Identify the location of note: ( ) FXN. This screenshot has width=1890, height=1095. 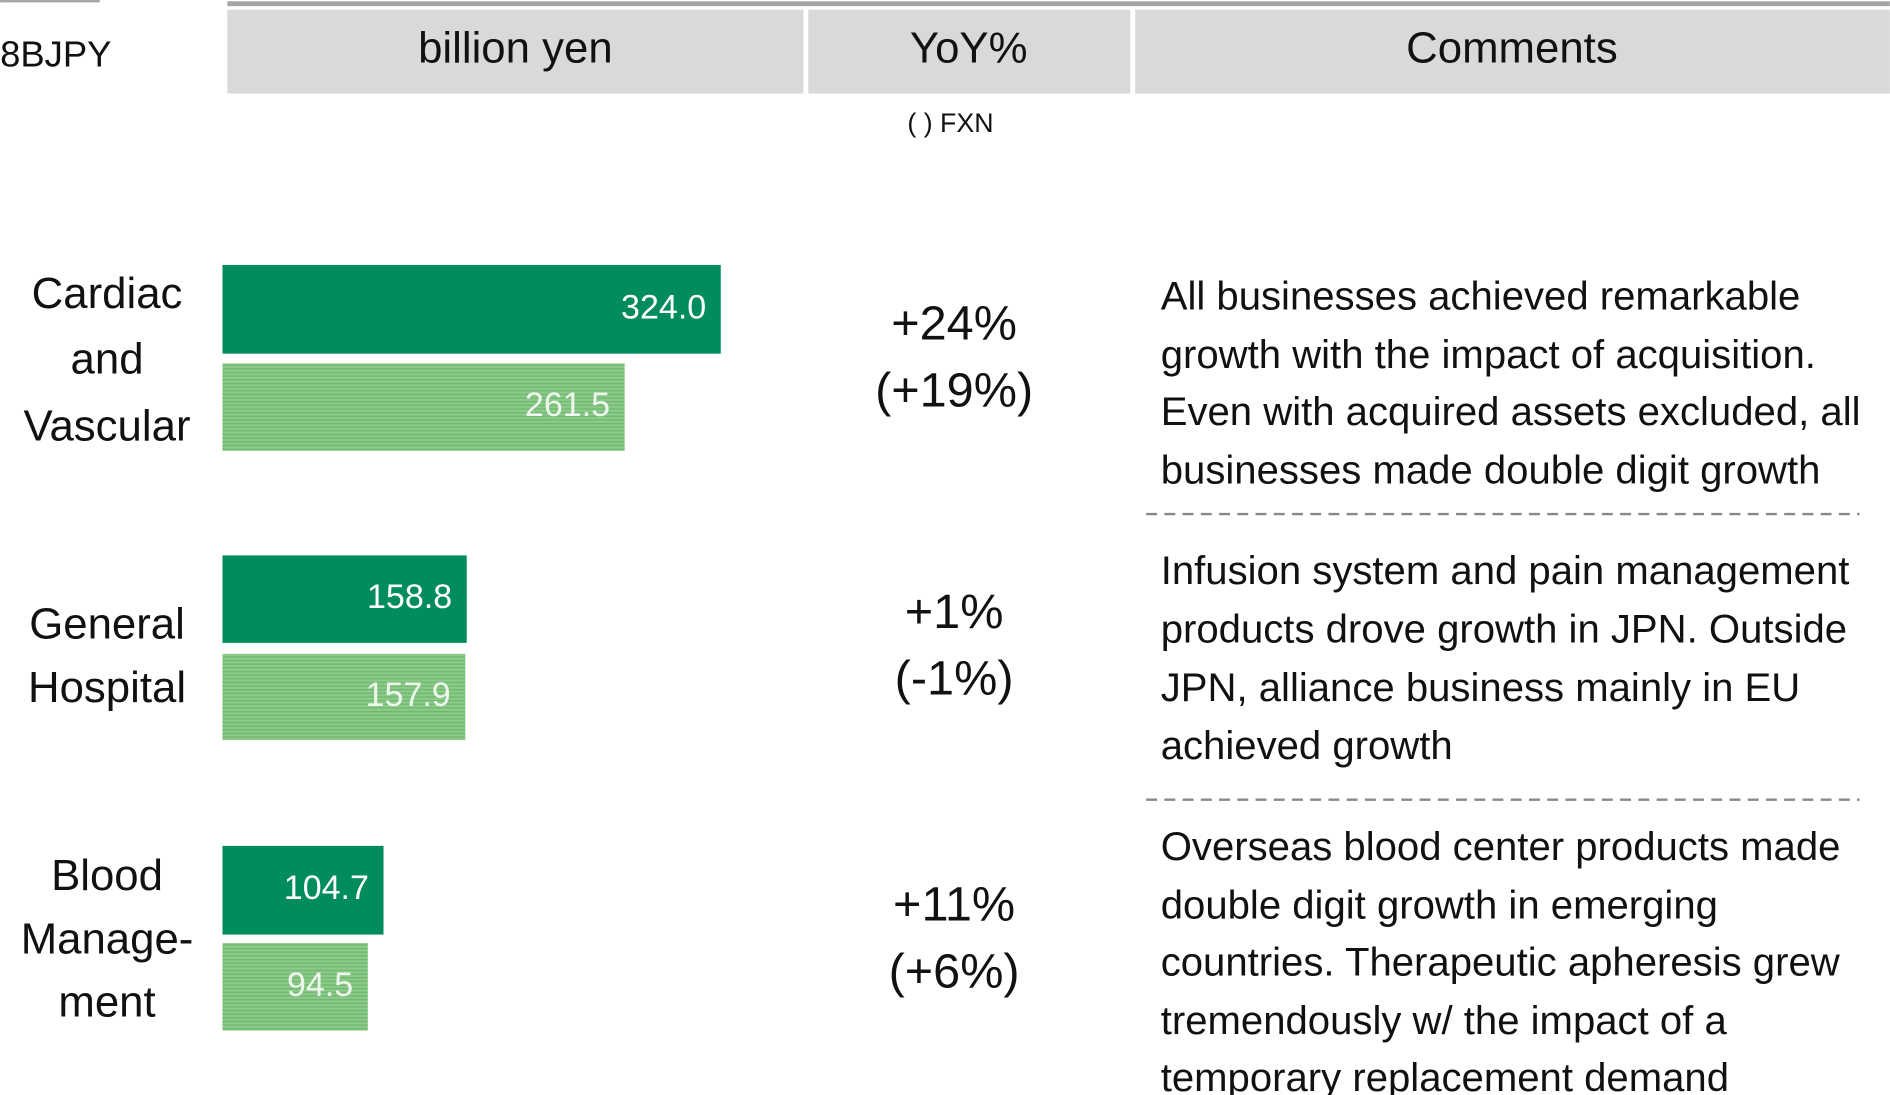
(950, 123).